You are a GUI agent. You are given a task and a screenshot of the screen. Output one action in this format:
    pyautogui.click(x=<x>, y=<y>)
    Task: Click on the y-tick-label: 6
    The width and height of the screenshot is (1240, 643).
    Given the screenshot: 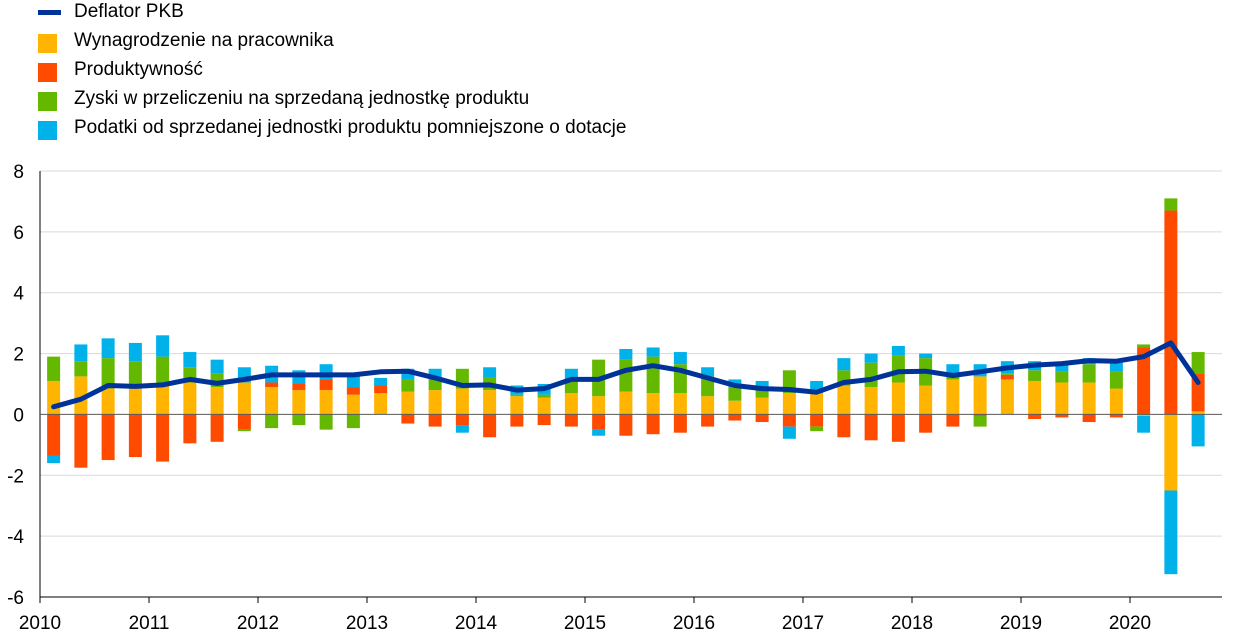 What is the action you would take?
    pyautogui.click(x=18, y=233)
    